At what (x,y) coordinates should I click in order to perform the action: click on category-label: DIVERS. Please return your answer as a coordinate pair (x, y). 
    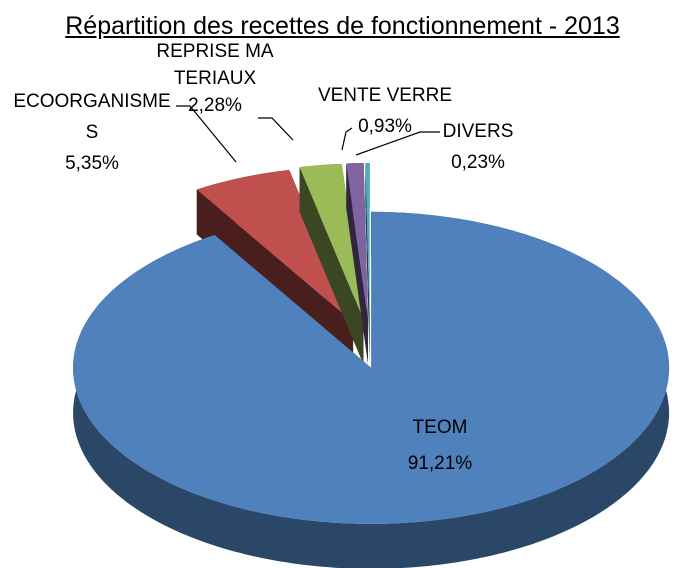
    Looking at the image, I should click on (478, 131).